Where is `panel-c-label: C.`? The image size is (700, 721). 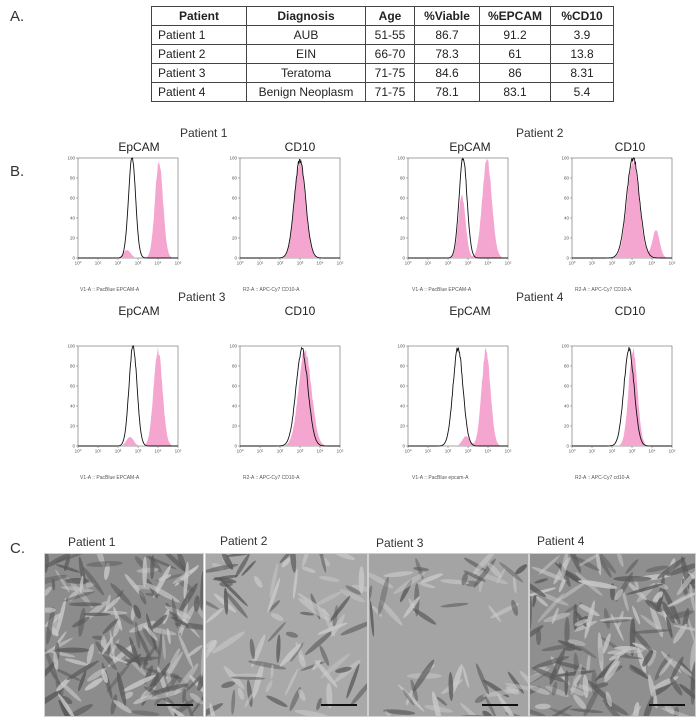
panel-c-label: C. is located at coordinates (17, 548).